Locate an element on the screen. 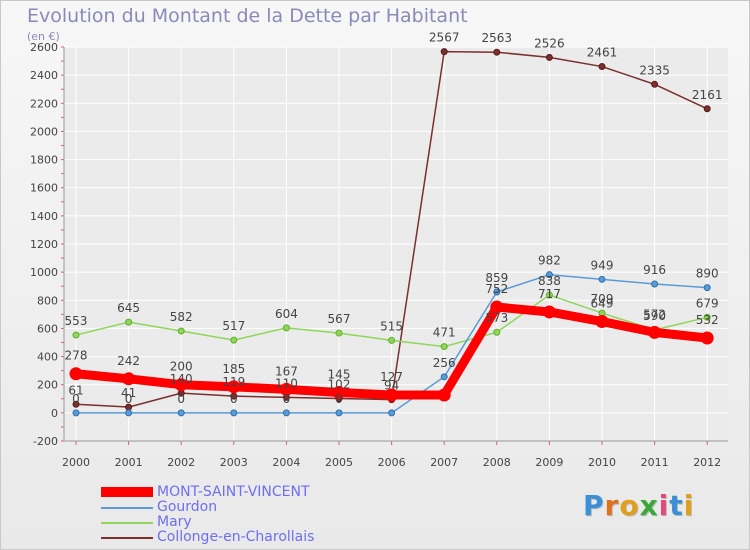 The height and width of the screenshot is (550, 750). data-label-mont-saint-vincent: 532 is located at coordinates (707, 320).